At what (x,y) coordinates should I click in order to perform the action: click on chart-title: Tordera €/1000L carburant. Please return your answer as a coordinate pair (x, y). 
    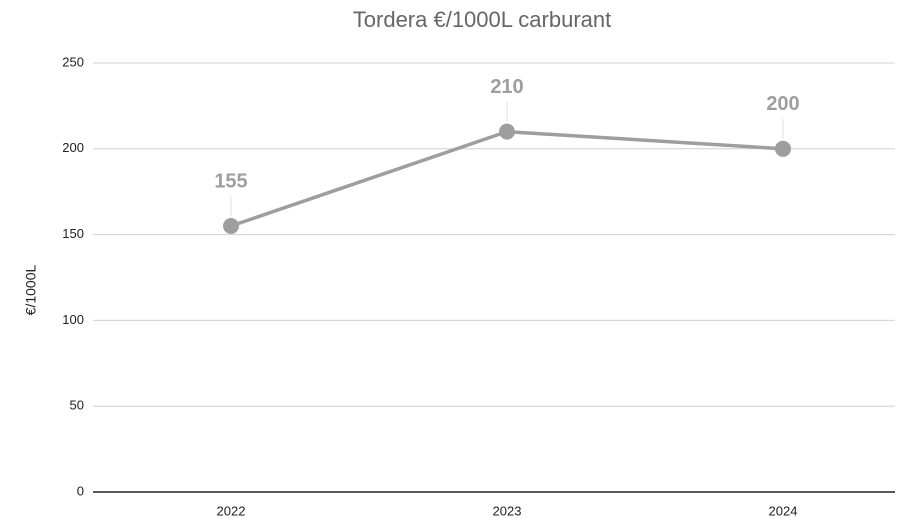
    Looking at the image, I should click on (482, 19).